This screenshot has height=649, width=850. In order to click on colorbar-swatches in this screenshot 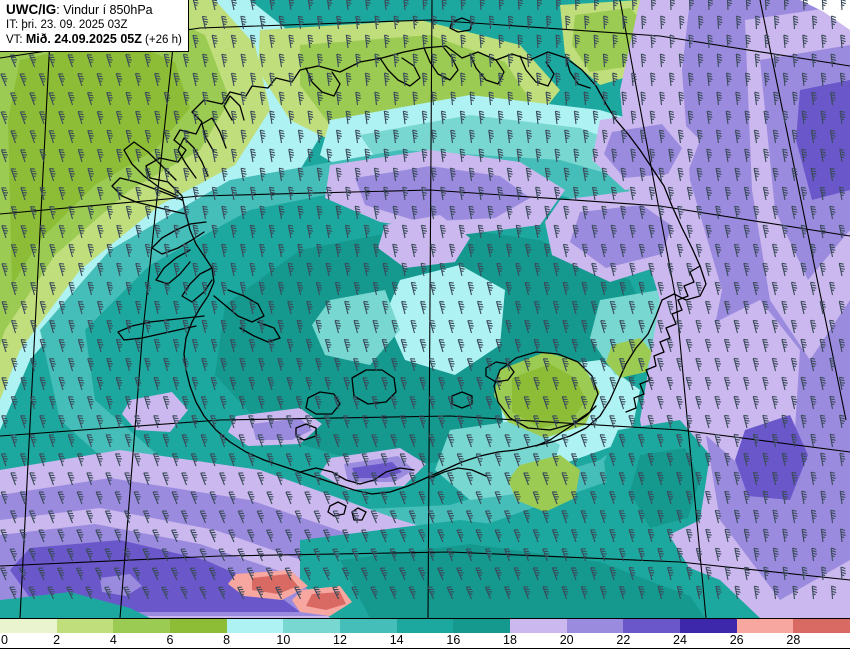, I will do `click(425, 625)`.